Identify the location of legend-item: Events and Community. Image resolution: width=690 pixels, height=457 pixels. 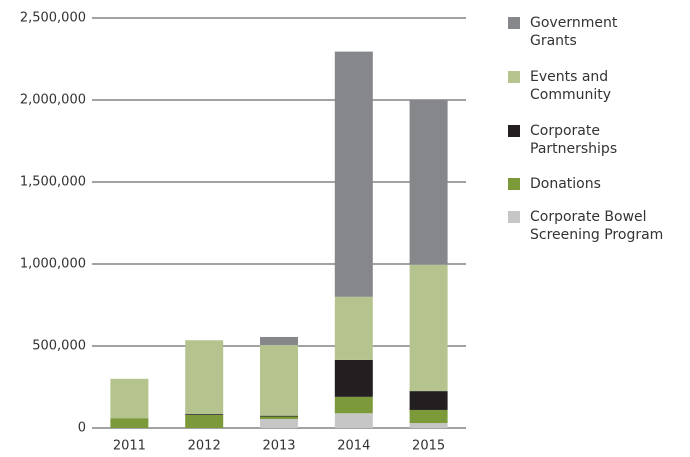
(574, 86).